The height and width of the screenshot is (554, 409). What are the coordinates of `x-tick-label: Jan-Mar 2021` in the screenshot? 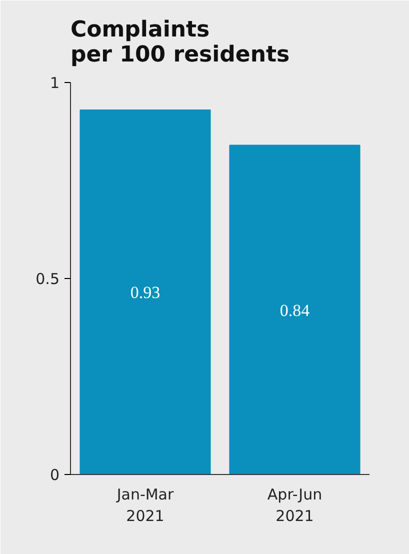 It's located at (145, 506).